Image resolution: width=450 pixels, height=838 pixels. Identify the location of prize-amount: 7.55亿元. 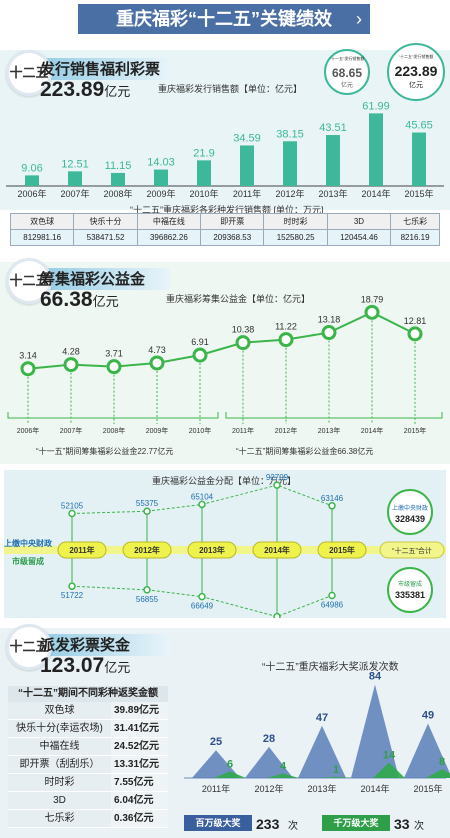
(139, 782).